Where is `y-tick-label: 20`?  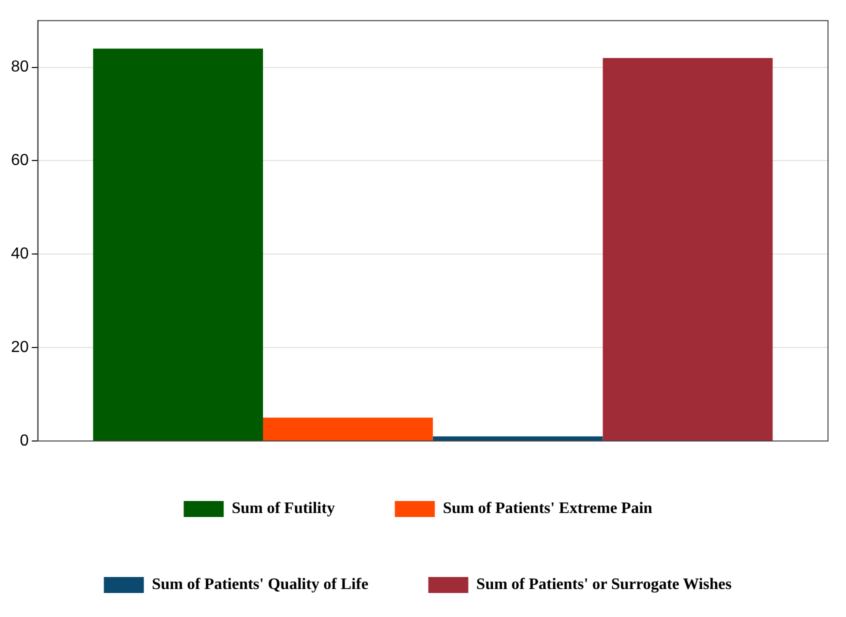 y-tick-label: 20 is located at coordinates (20, 347).